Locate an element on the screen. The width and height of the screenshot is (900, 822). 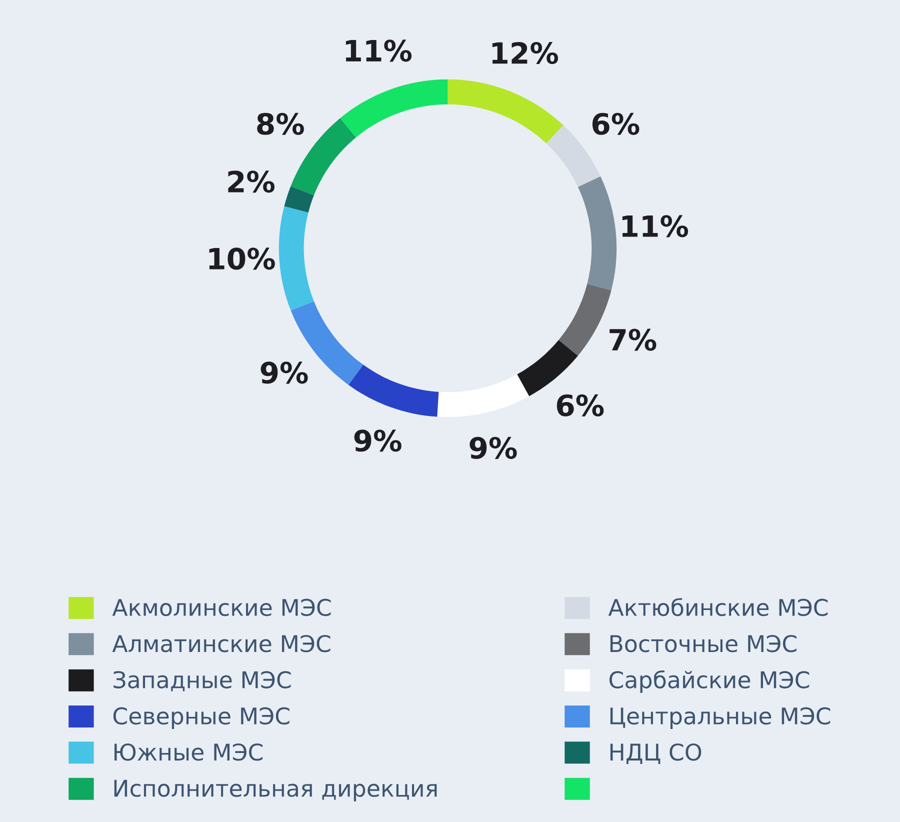
legend-label: Актюбинские МЭС is located at coordinates (718, 607).